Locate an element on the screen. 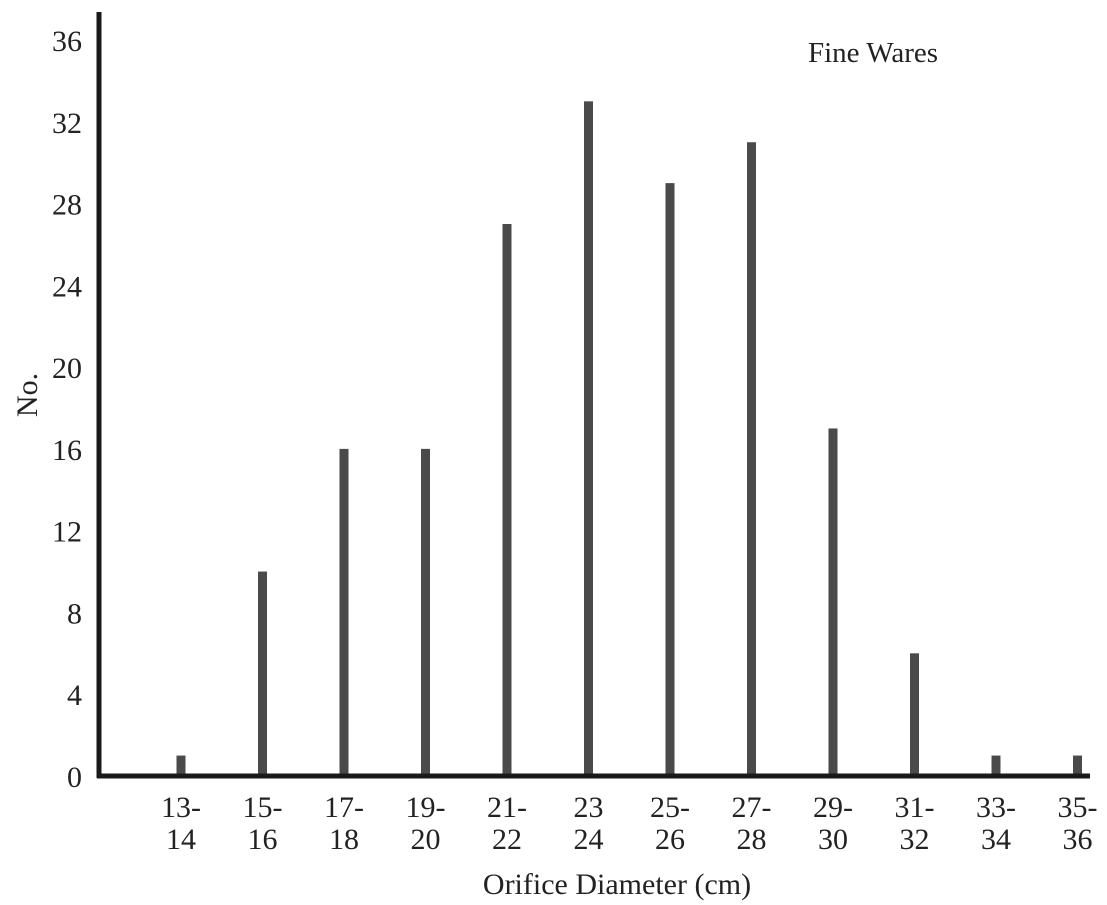 The width and height of the screenshot is (1107, 905). x-tick-label-top: 25- is located at coordinates (670, 807).